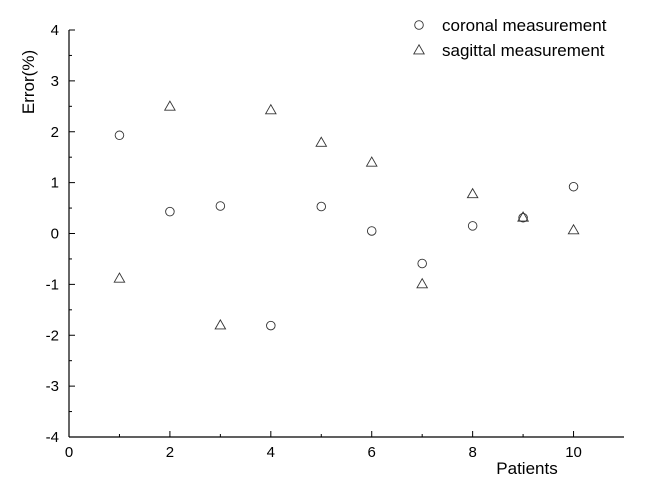 The height and width of the screenshot is (484, 653). Describe the element at coordinates (523, 50) in the screenshot. I see `legend-label: sagittal measurement` at that location.